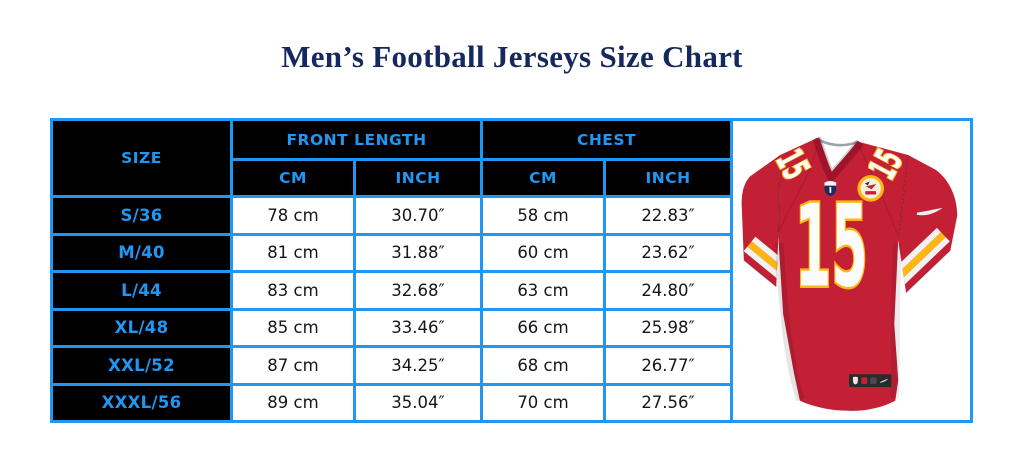 The width and height of the screenshot is (1024, 471). Describe the element at coordinates (418, 365) in the screenshot. I see `front-inch-value: 34.25″` at that location.